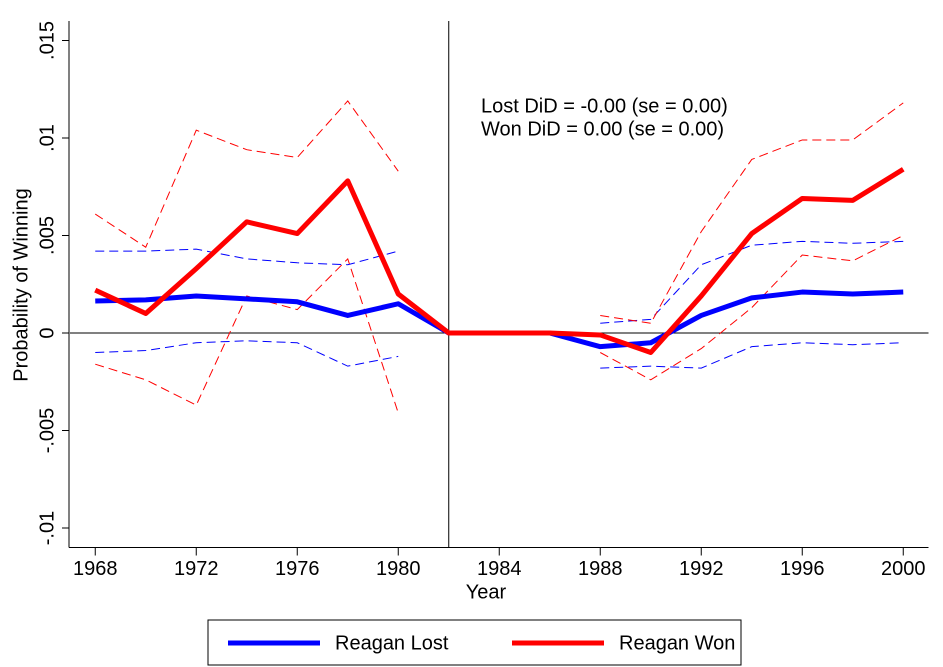 This screenshot has height=667, width=943. I want to click on annotation: Lost DiD = -0.00 (se = 0.00), so click(604, 106).